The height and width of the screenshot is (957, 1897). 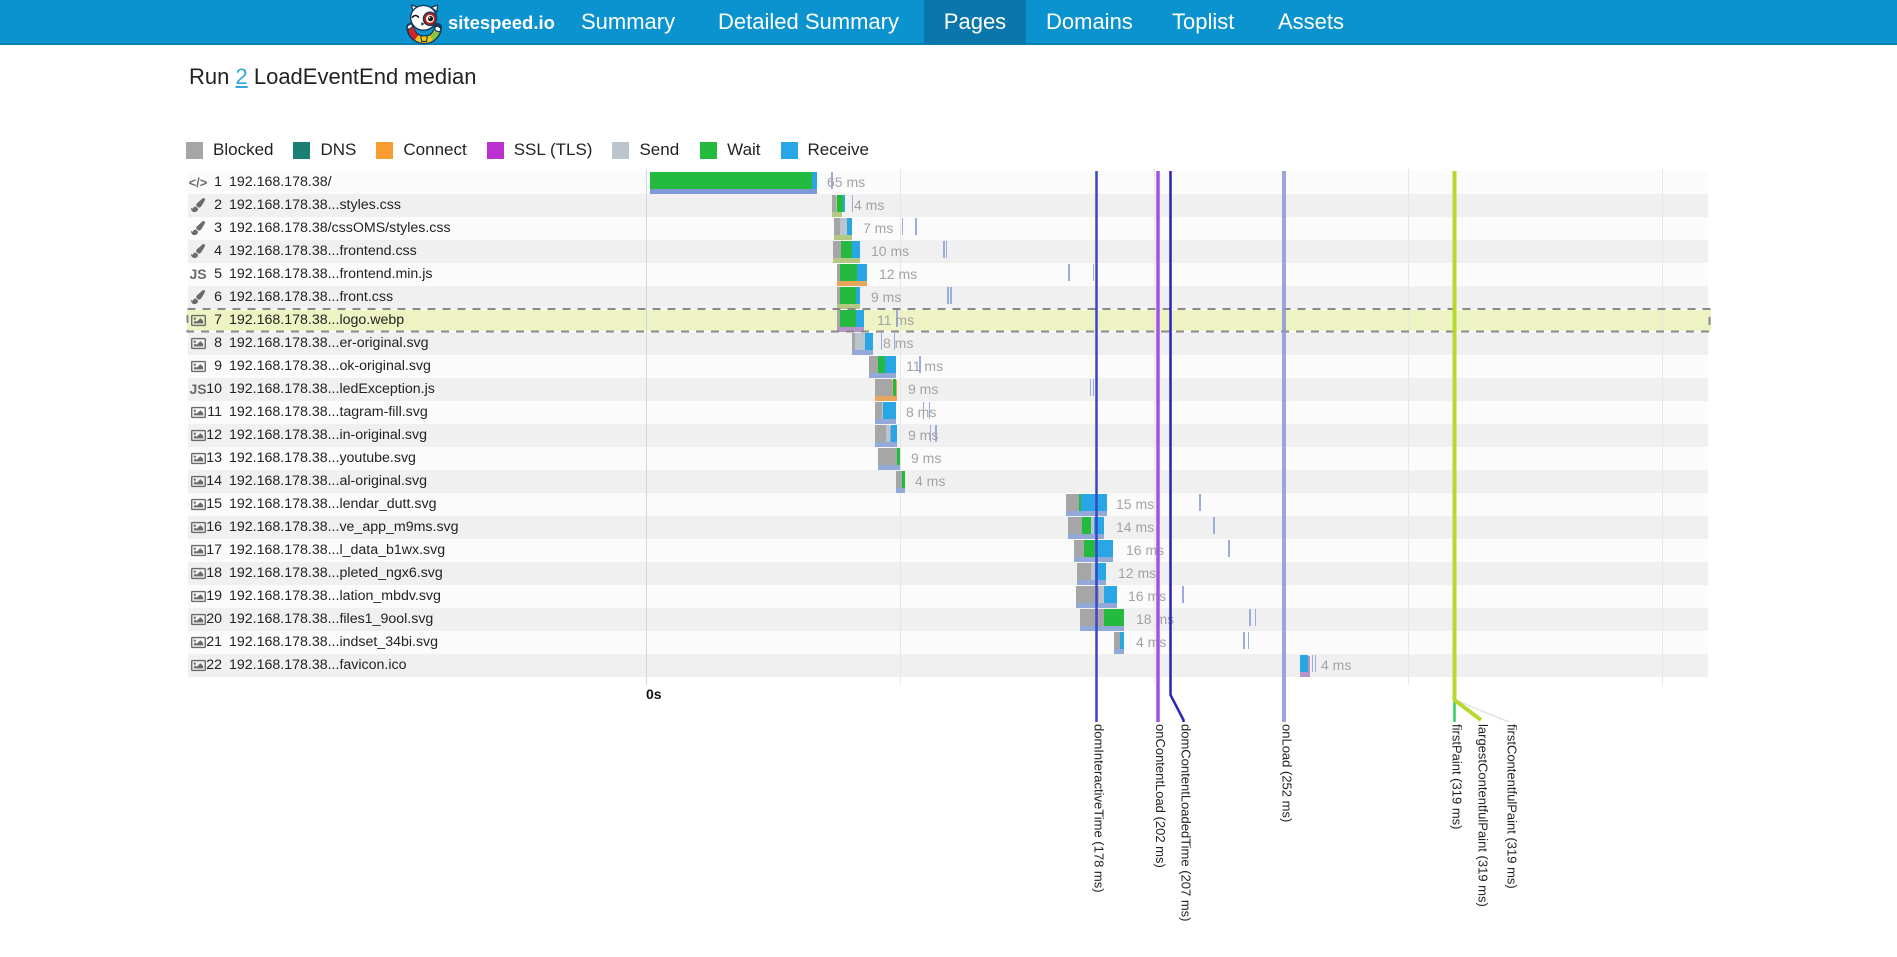 I want to click on svg-text:largestContentfulPaint (319 ms: largestContentfulPaint (319 ms), so click(x=1483, y=815).